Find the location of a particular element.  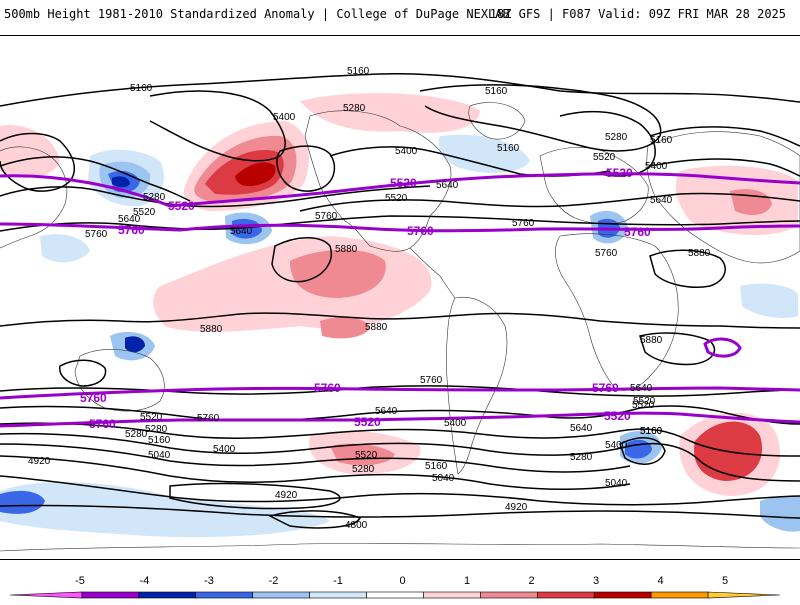

colorbar-tick-label: 4 is located at coordinates (660, 581).